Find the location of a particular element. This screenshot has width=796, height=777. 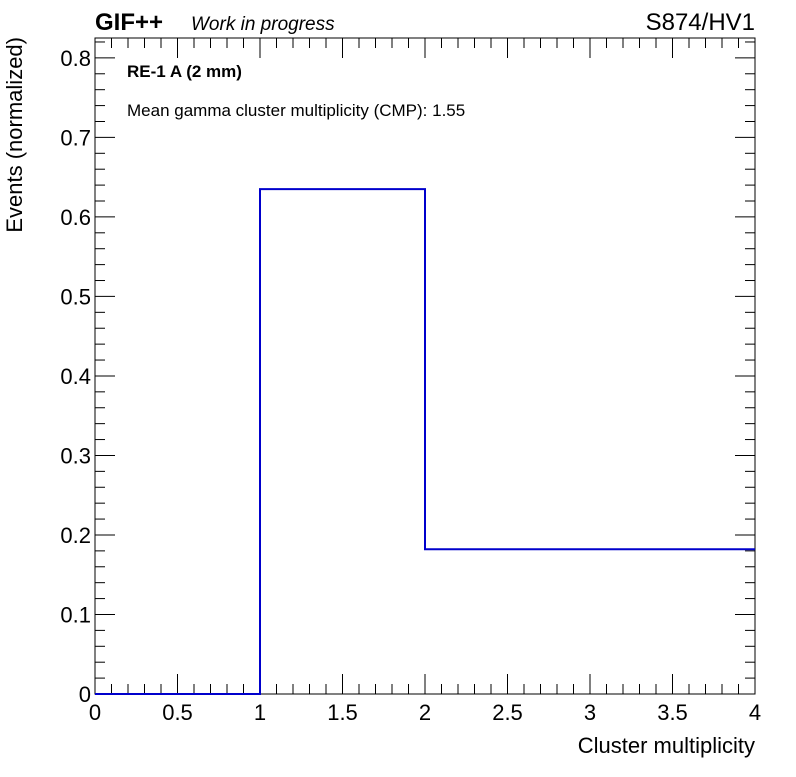

run-label: S874/HV1 is located at coordinates (700, 22).